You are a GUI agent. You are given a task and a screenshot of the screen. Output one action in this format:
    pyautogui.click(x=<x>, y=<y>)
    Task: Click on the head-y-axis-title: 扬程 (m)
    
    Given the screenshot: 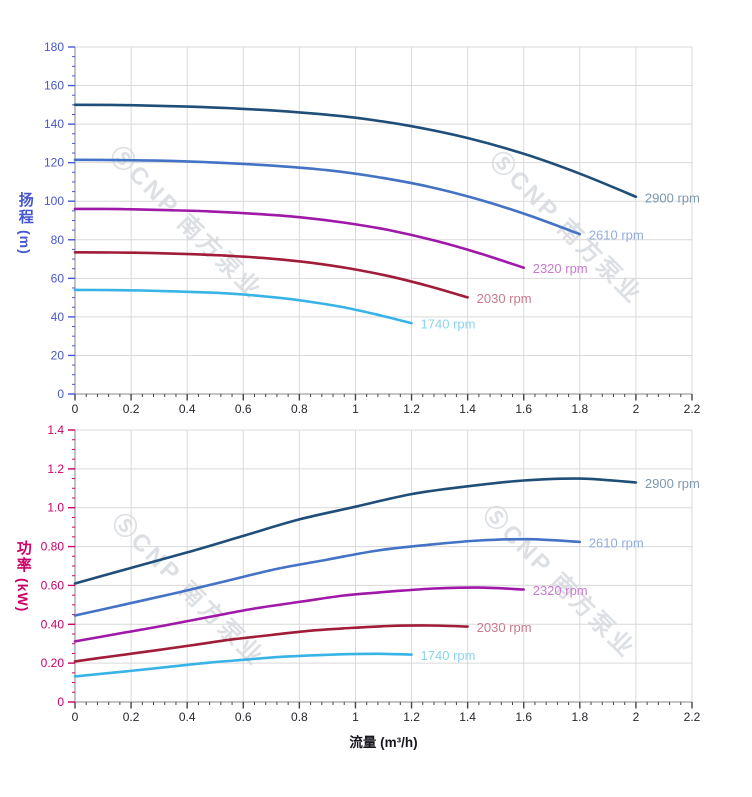 What is the action you would take?
    pyautogui.click(x=24, y=223)
    